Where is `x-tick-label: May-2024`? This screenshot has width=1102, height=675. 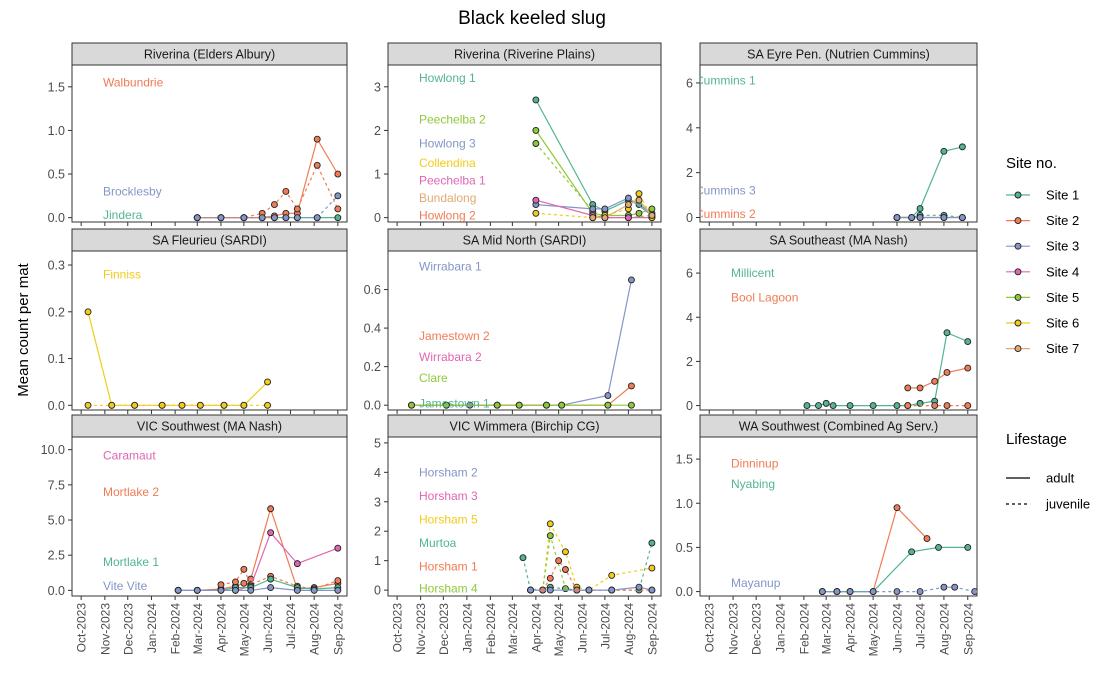
x-tick-label: May-2024 is located at coordinates (874, 630).